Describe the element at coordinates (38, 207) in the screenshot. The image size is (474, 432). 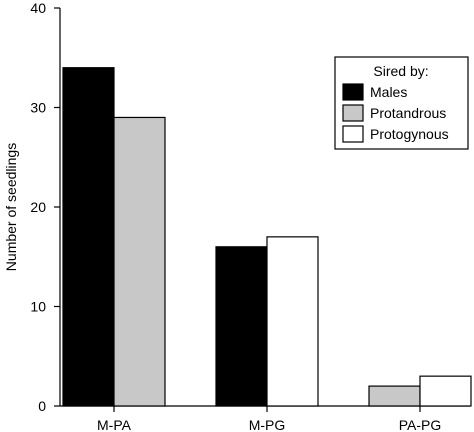
I see `y-tick-label: 20` at that location.